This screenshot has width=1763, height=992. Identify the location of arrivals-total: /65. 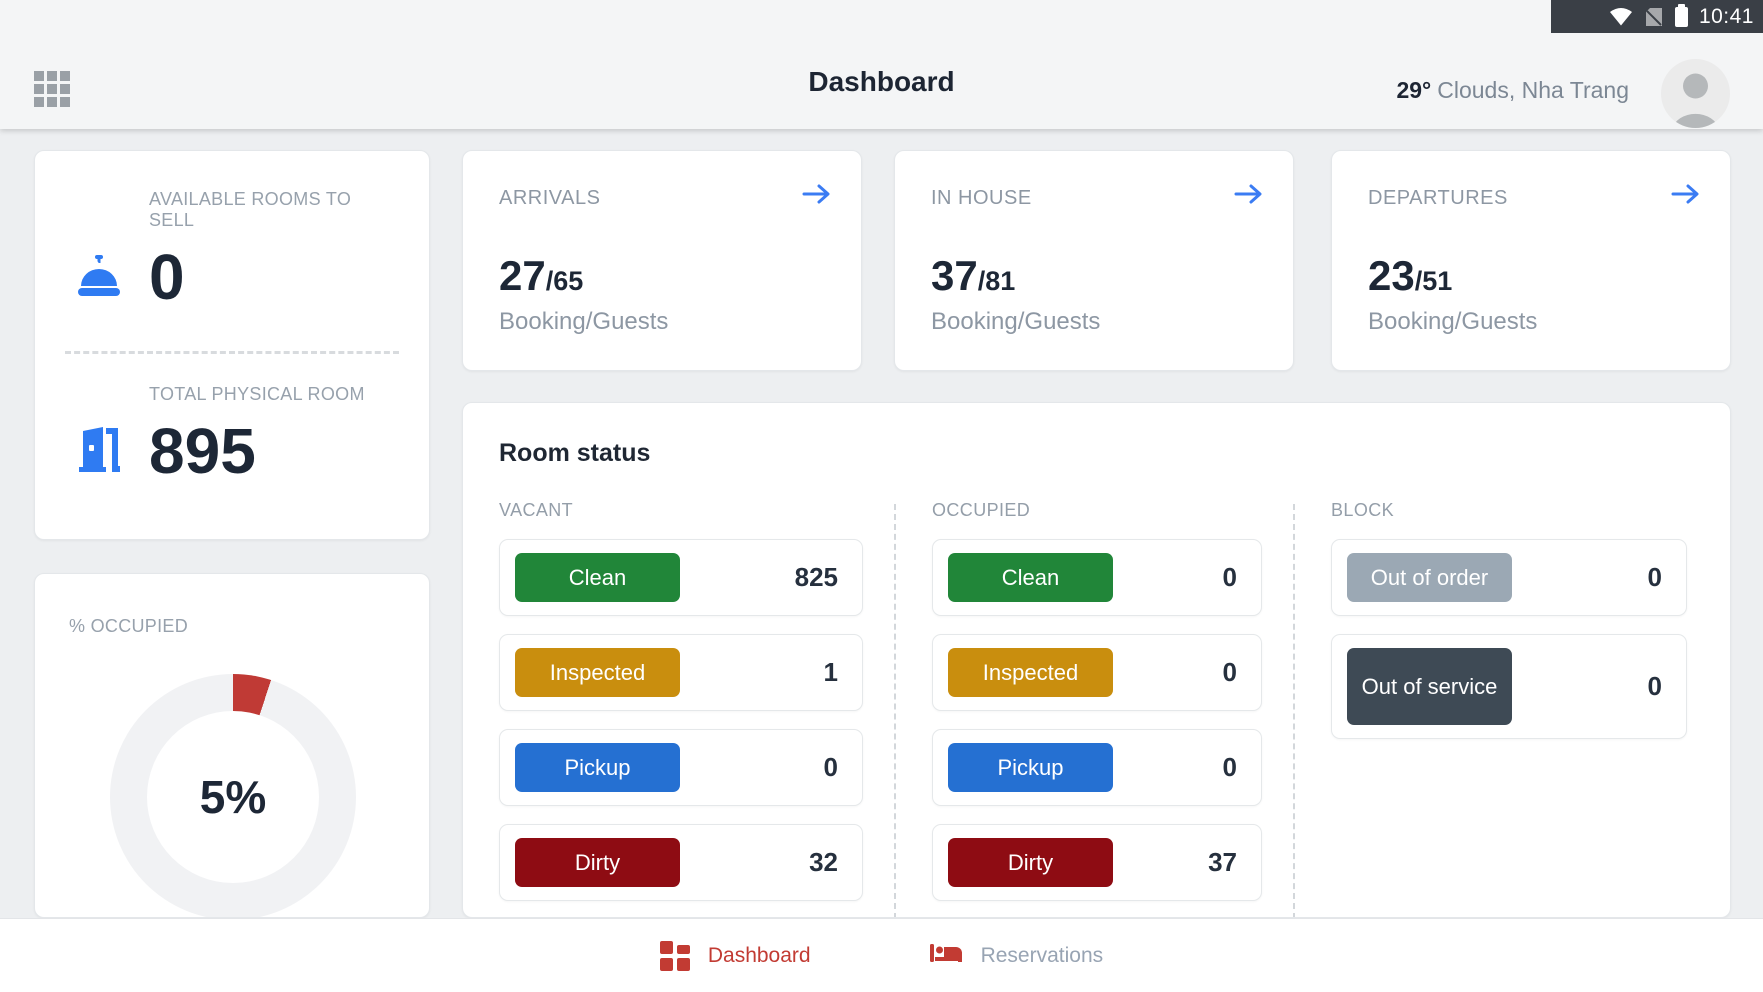
(564, 281).